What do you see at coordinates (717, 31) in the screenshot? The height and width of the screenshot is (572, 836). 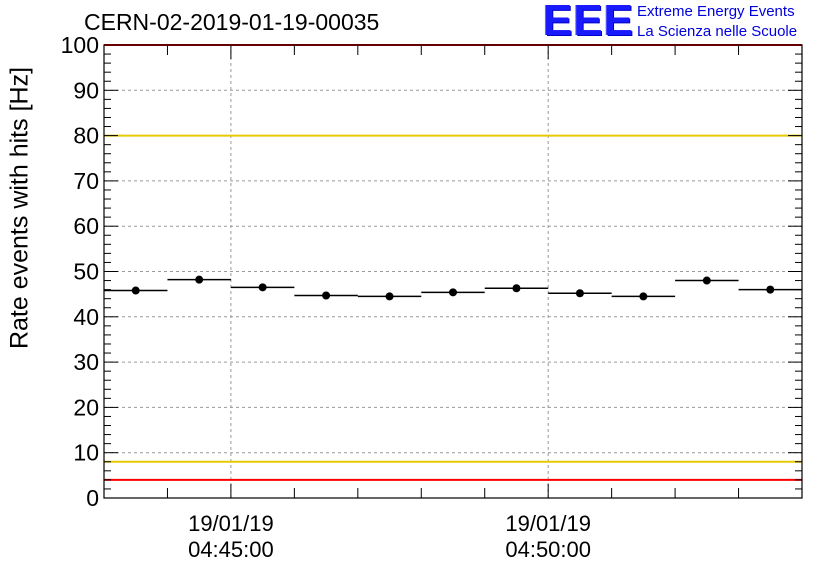 I see `logo-line-2: La Scienza nelle Scuole` at bounding box center [717, 31].